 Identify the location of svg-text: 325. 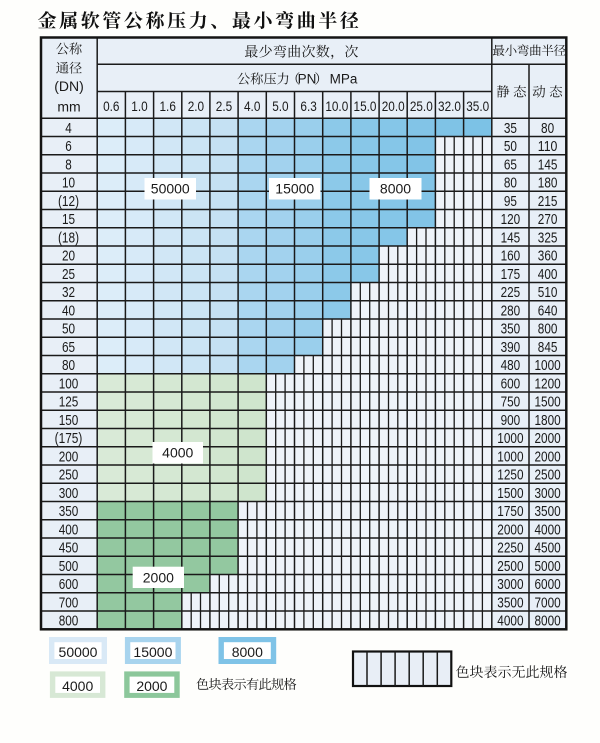
(548, 238).